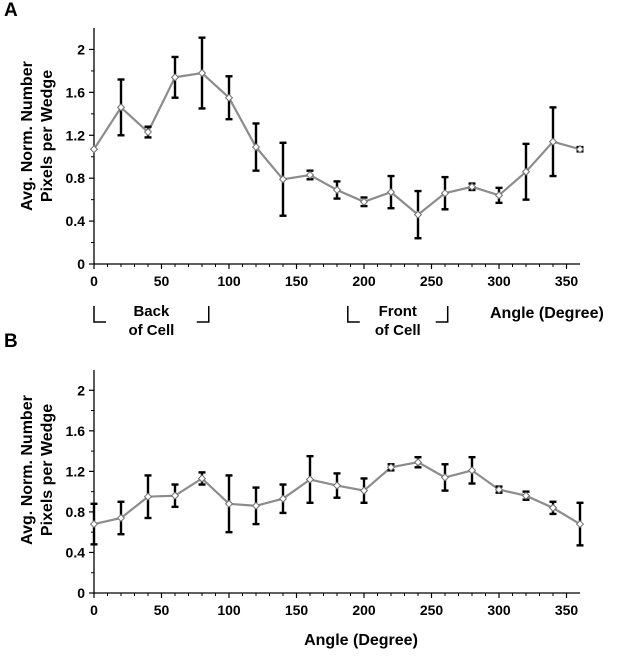  What do you see at coordinates (151, 311) in the screenshot?
I see `annotation-label: Back` at bounding box center [151, 311].